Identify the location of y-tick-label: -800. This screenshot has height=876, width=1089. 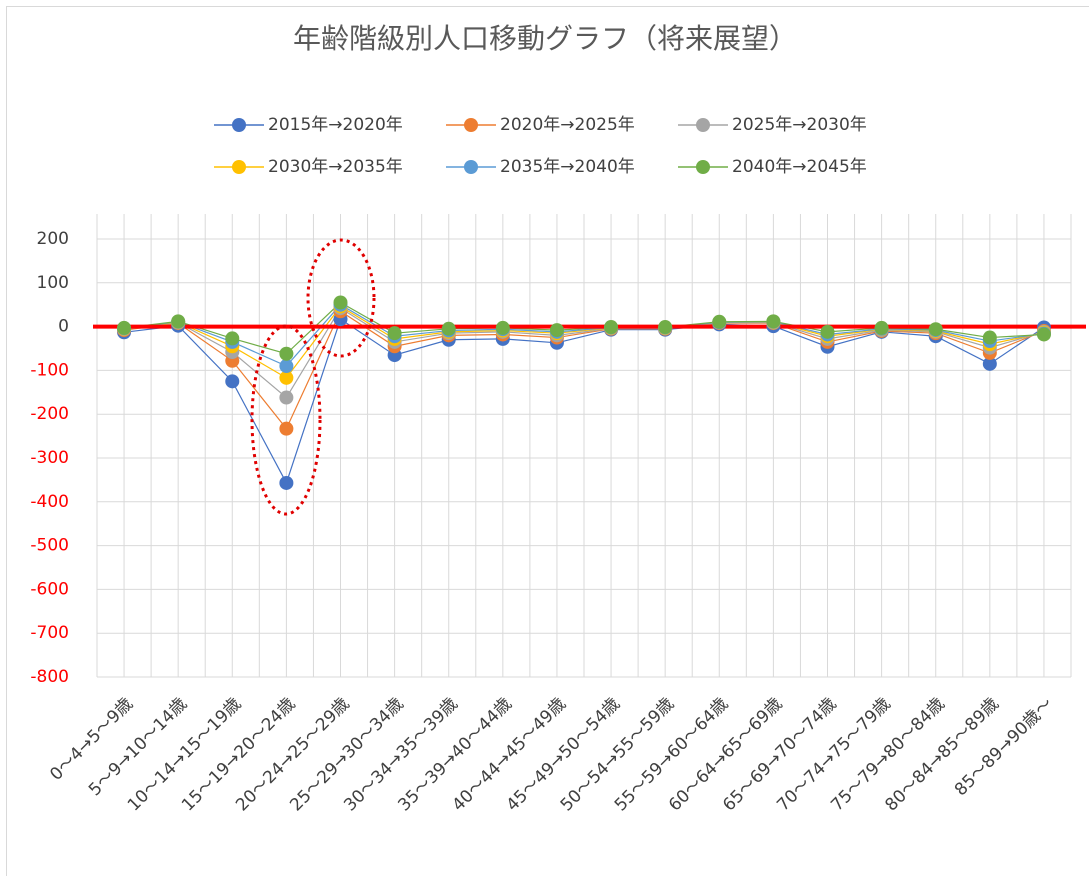
(49, 677).